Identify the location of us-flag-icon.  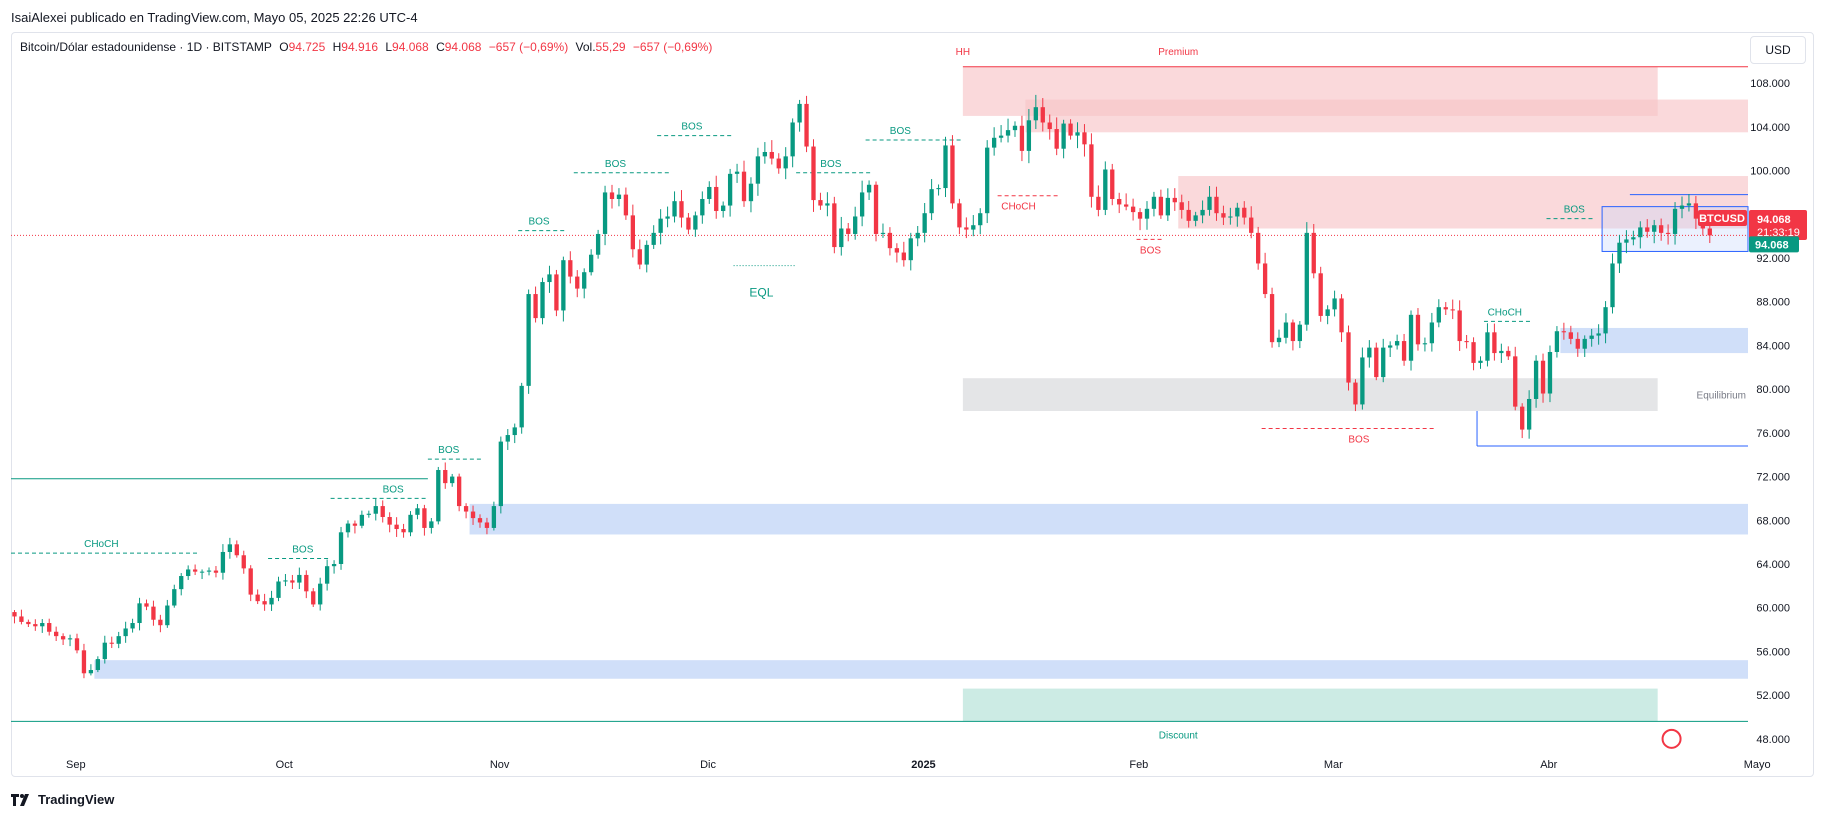
(1671, 738).